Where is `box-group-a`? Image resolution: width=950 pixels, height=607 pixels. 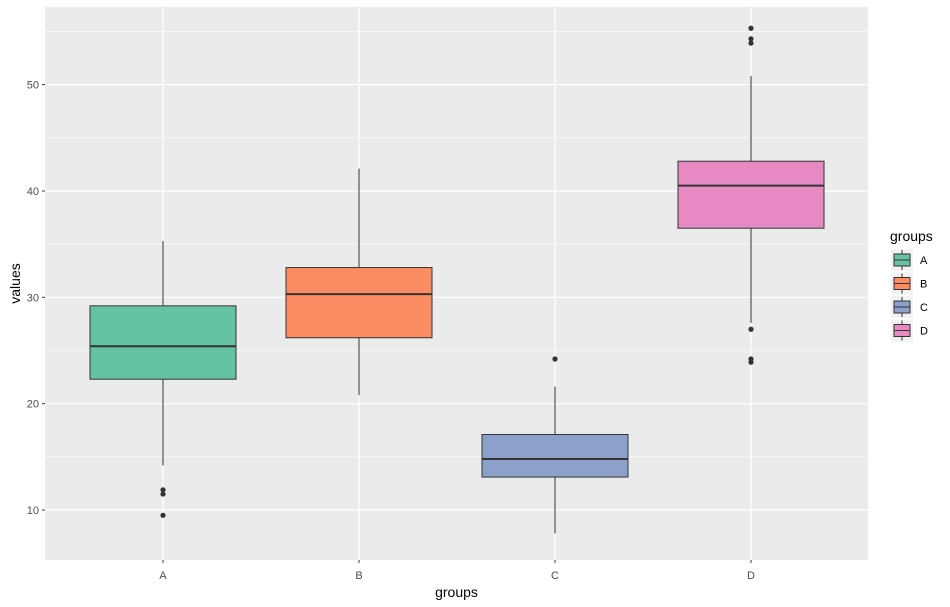 box-group-a is located at coordinates (163, 379).